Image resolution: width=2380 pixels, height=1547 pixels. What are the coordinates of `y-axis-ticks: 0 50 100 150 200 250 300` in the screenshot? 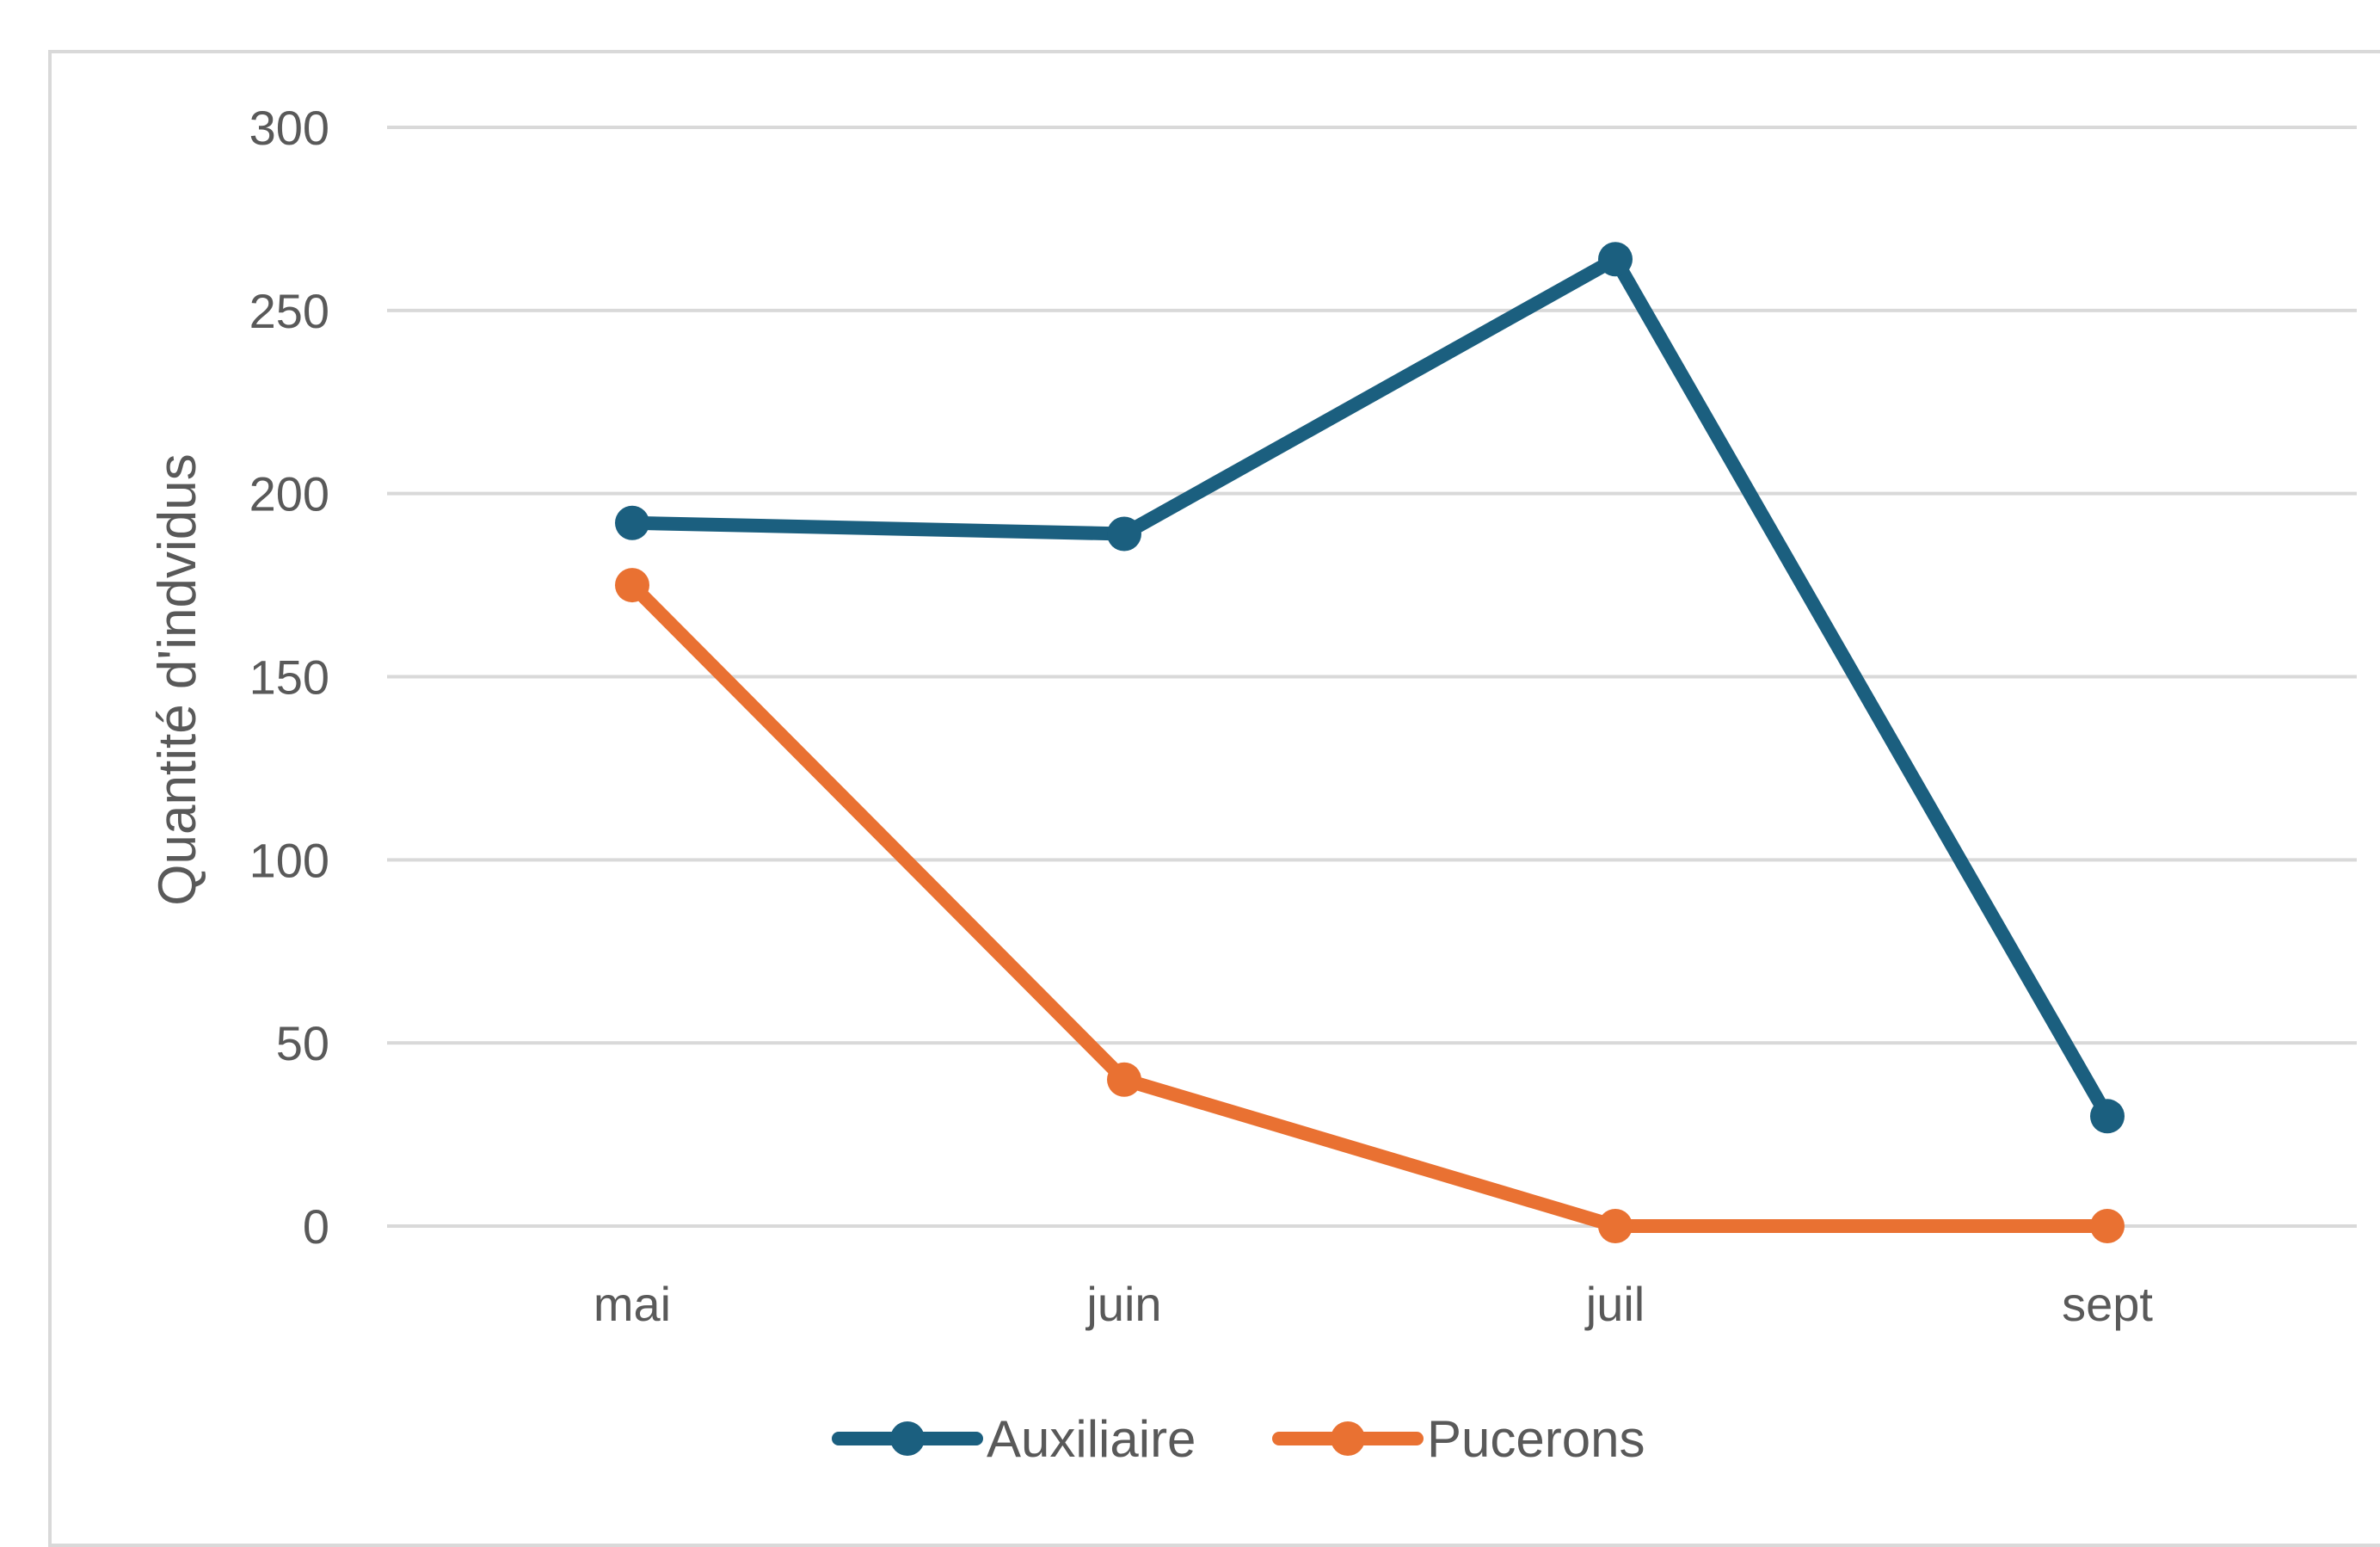 It's located at (289, 678).